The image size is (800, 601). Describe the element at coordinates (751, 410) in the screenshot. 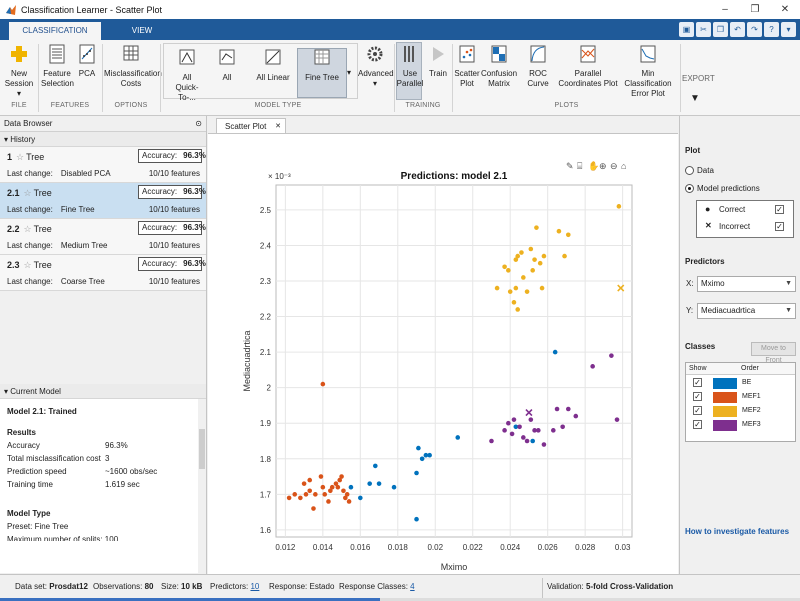

I see `class-name: MEF2` at that location.